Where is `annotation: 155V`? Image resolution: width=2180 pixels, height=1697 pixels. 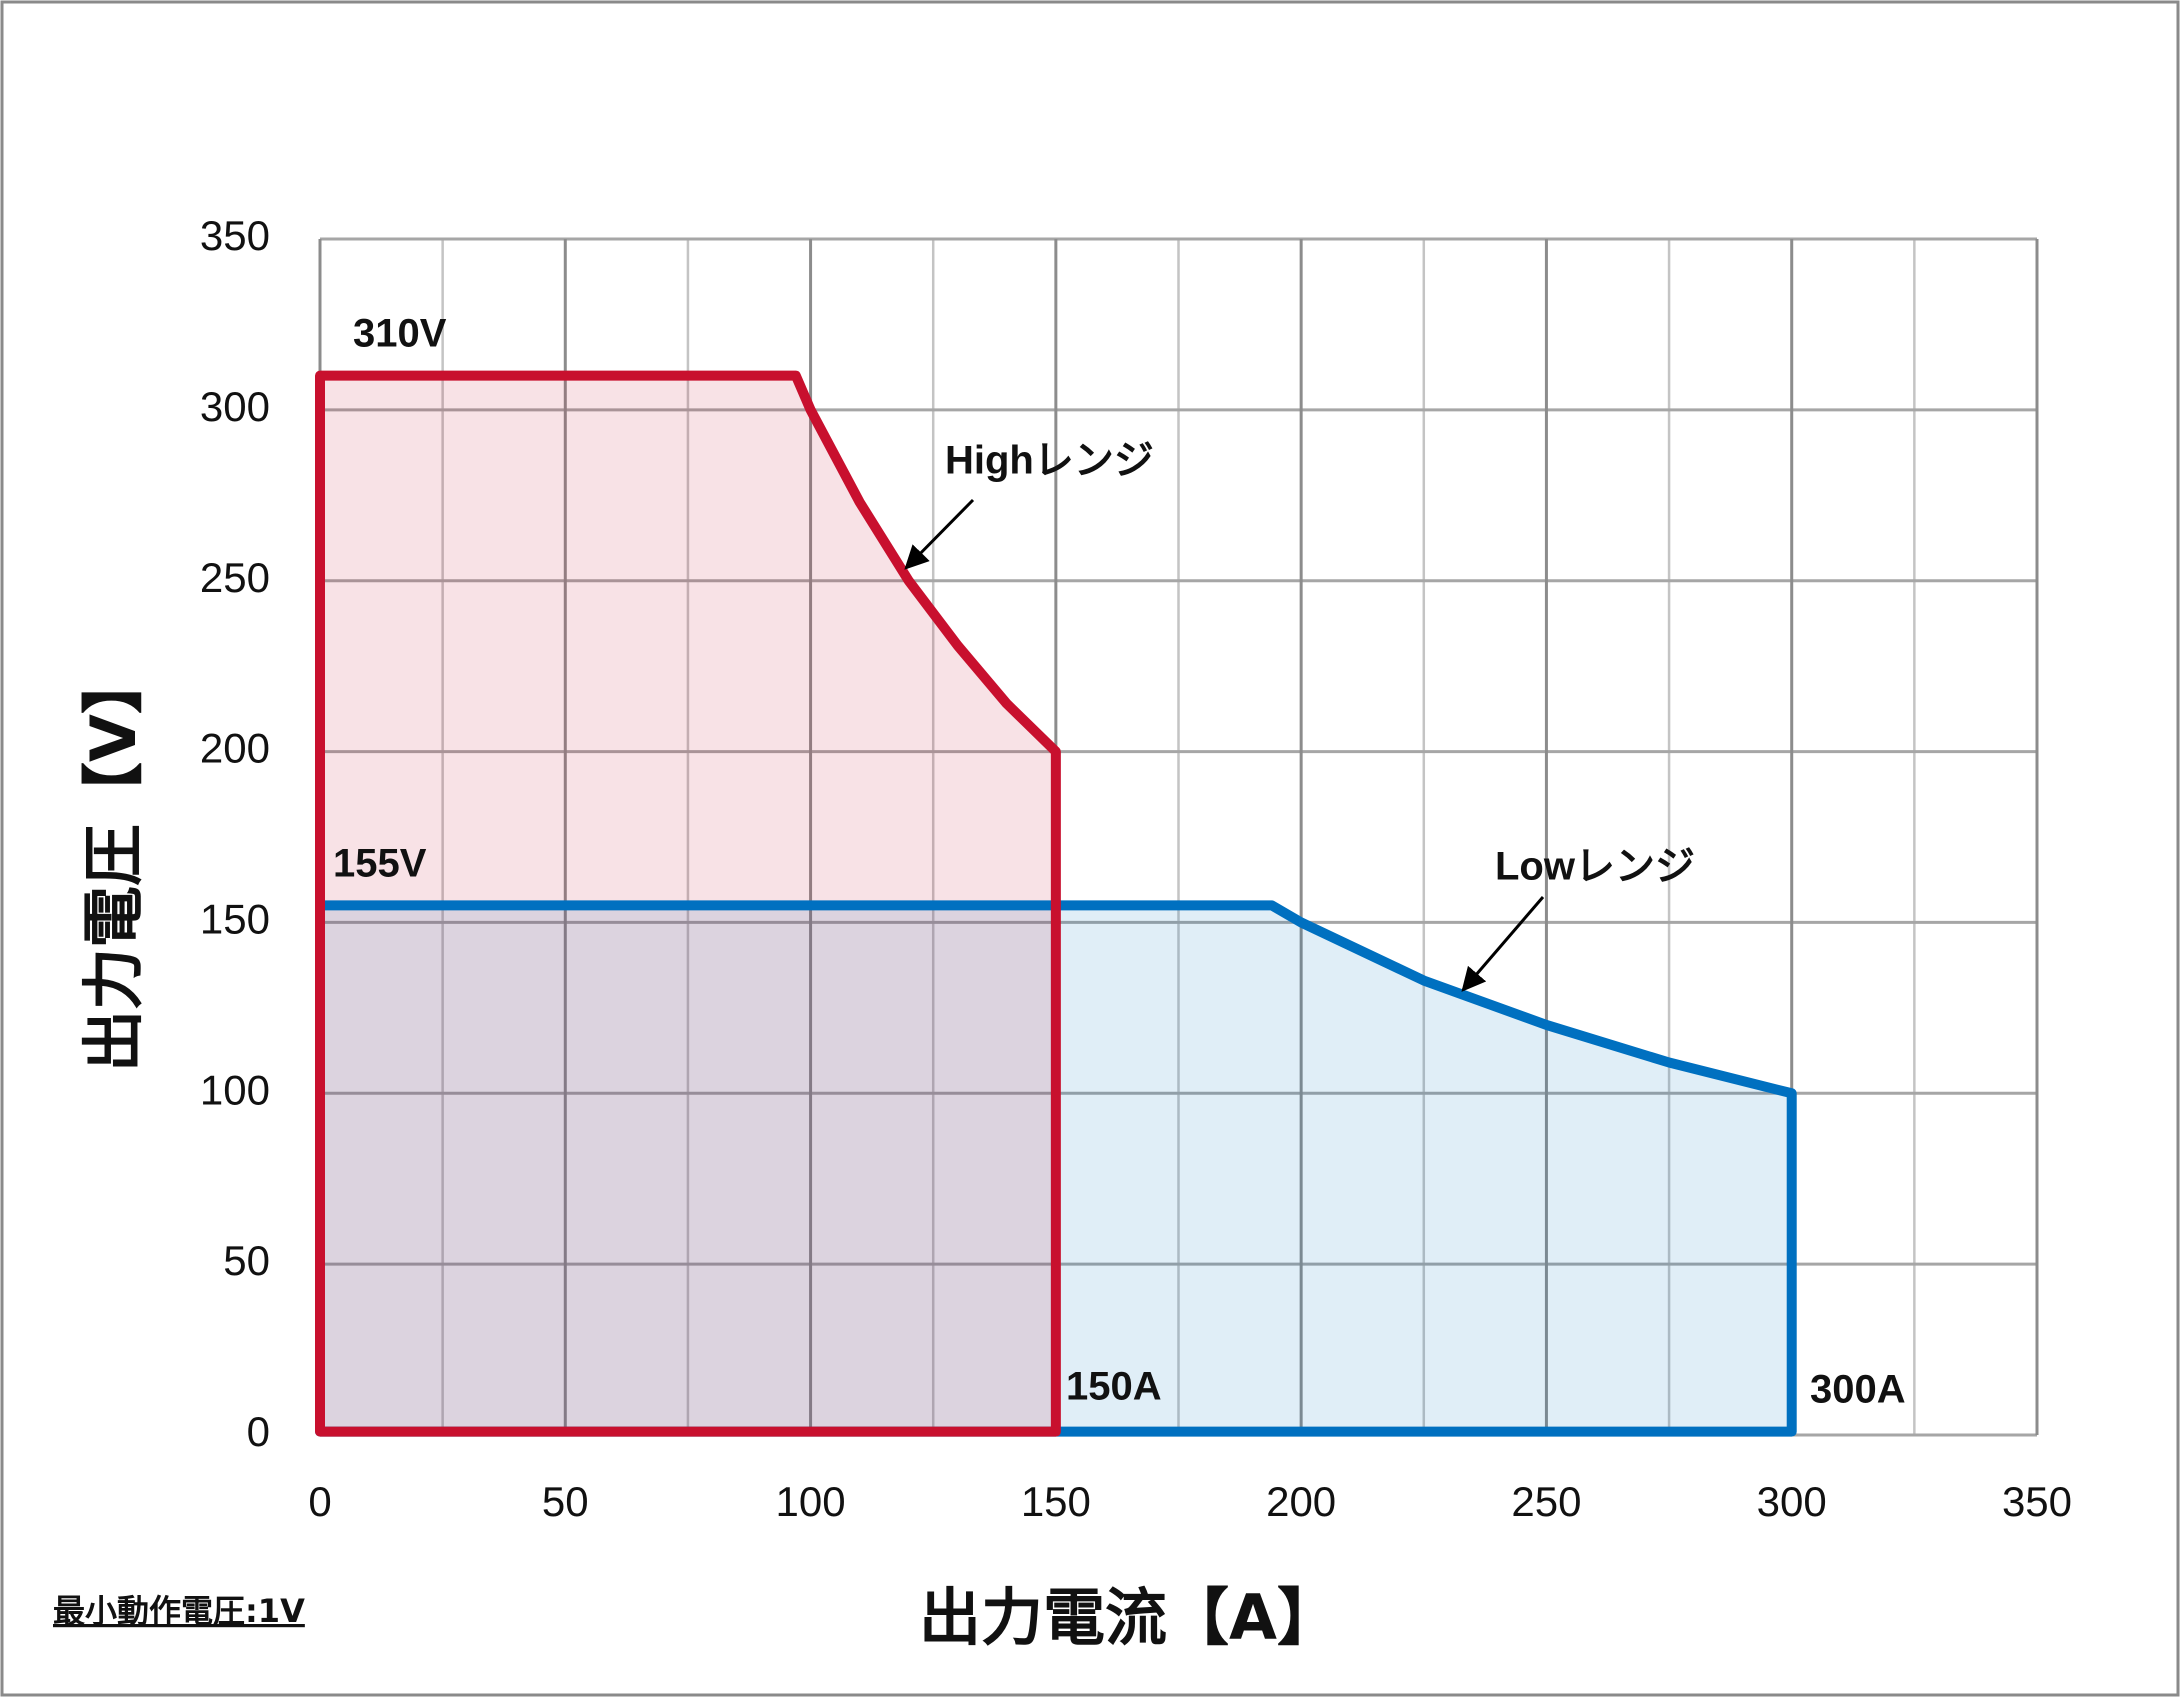
annotation: 155V is located at coordinates (380, 864).